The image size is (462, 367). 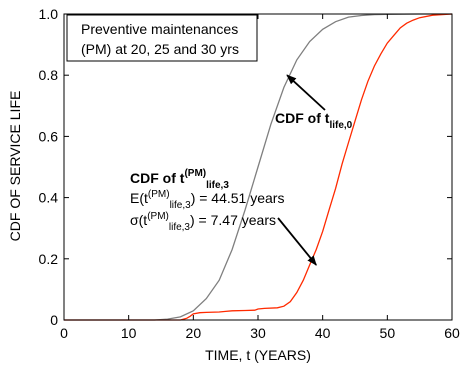 What do you see at coordinates (49, 75) in the screenshot?
I see `y-tick-label: 0.8` at bounding box center [49, 75].